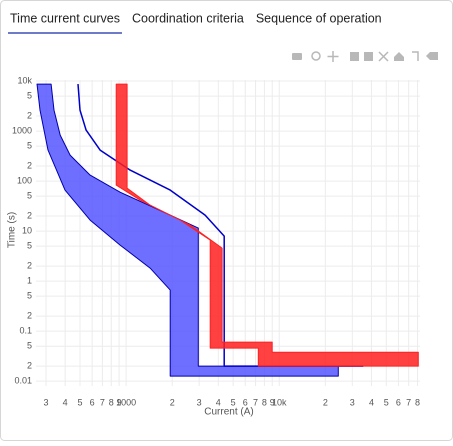 This screenshot has height=446, width=453. Describe the element at coordinates (432, 56) in the screenshot. I see `hover-icon` at that location.